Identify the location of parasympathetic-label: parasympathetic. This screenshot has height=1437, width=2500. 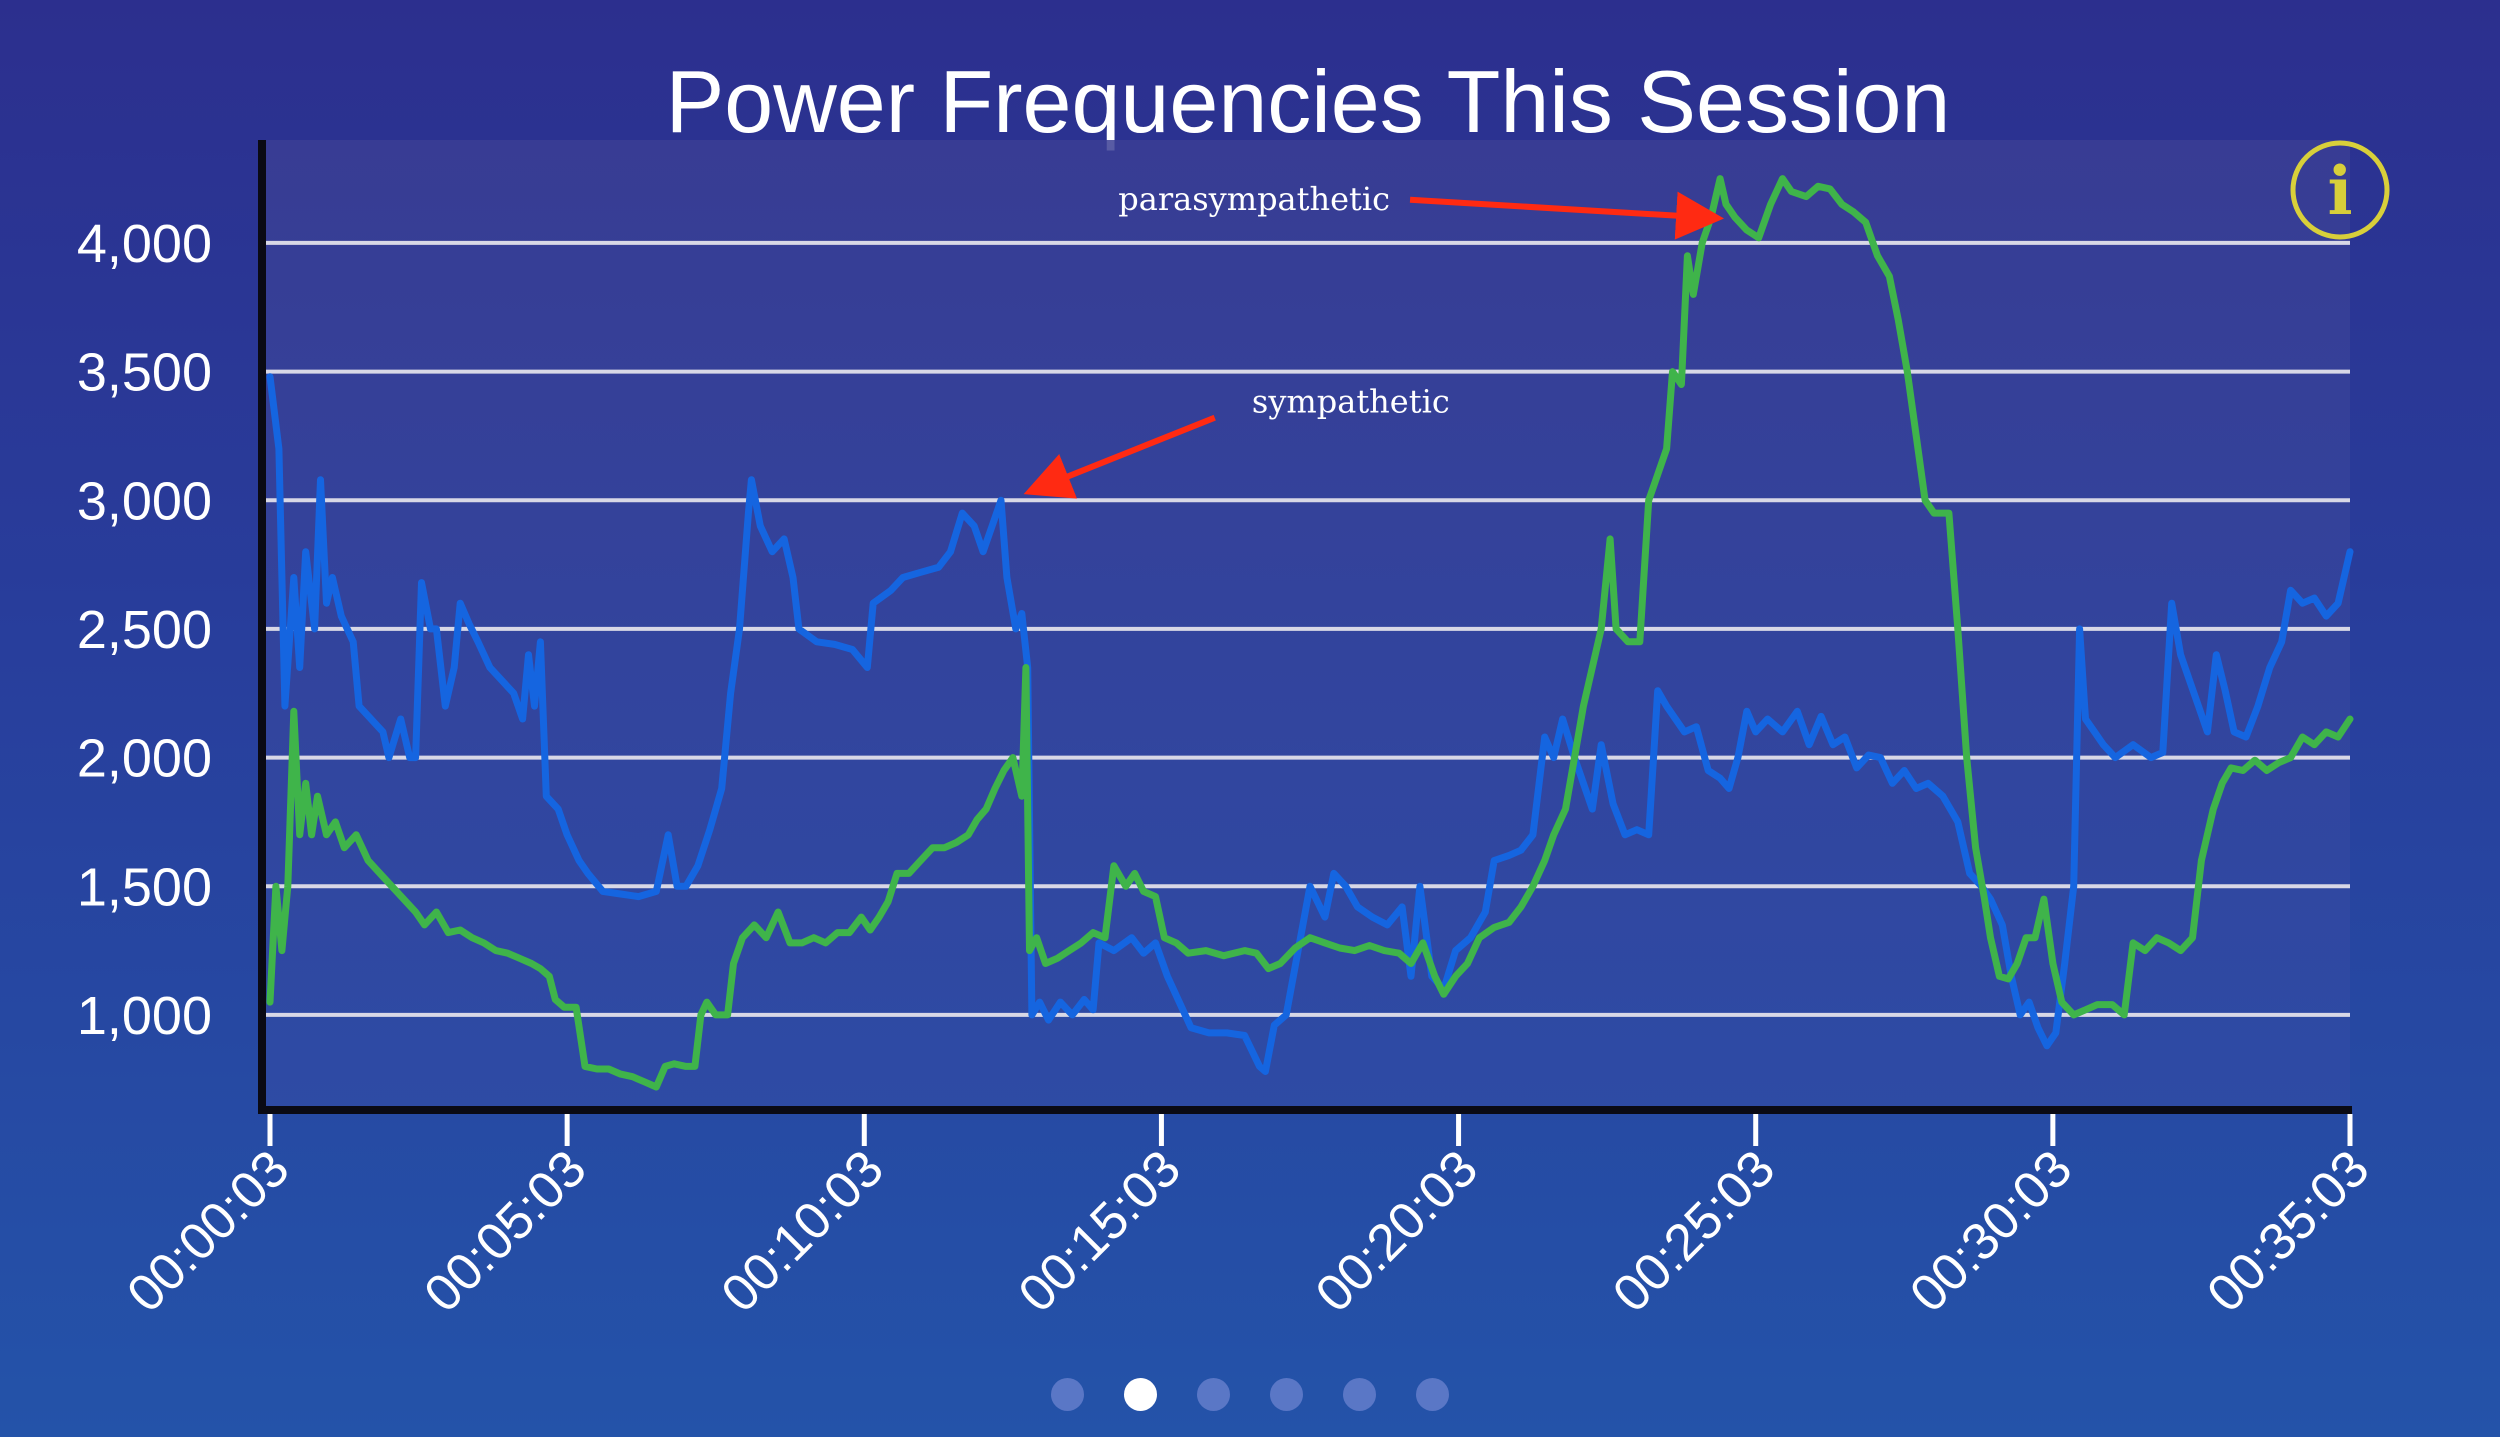
(1254, 199).